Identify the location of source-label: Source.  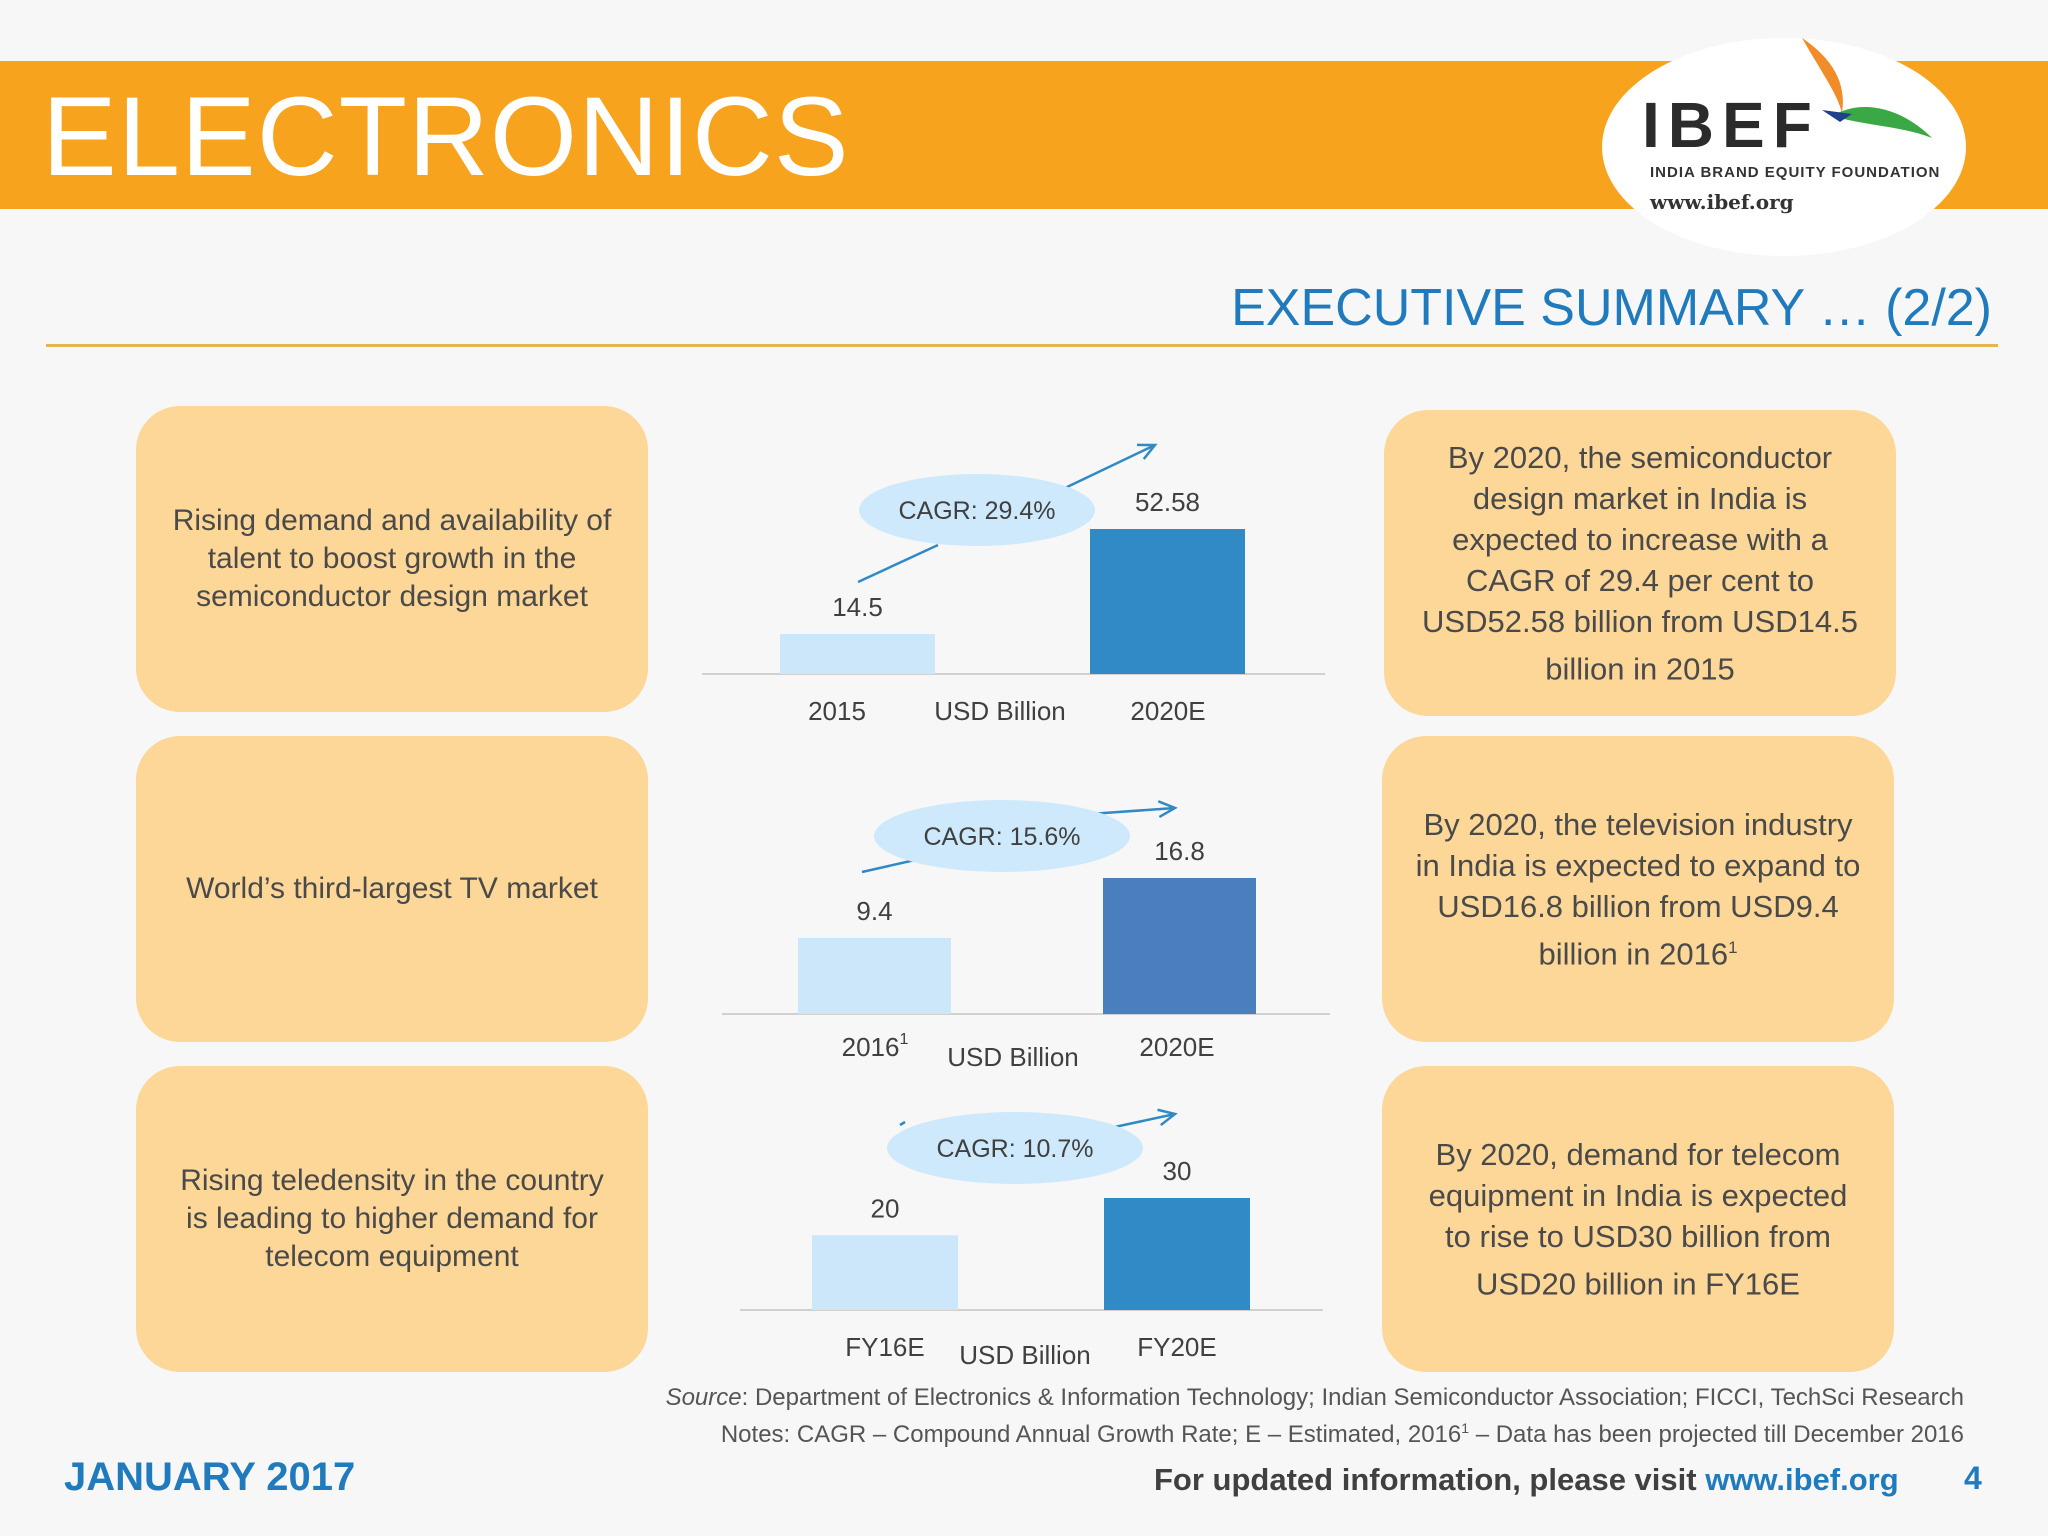
(703, 1397).